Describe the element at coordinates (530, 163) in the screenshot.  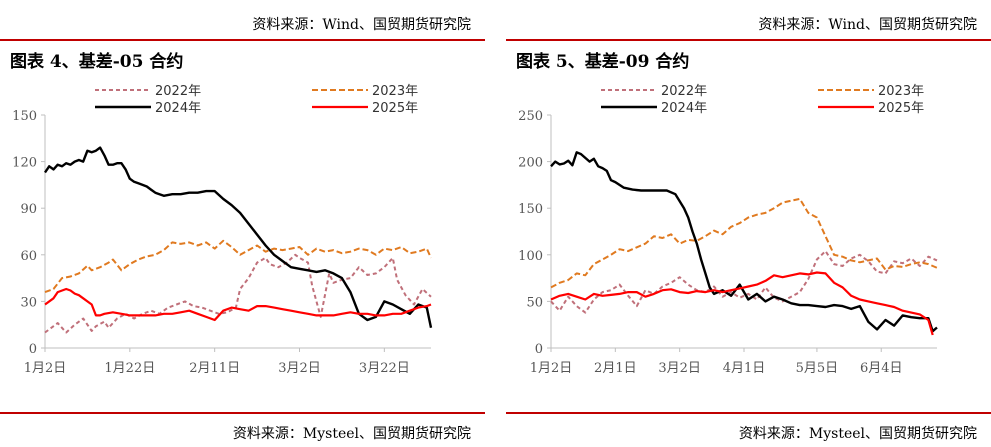
I see `y-tick-label: 200` at that location.